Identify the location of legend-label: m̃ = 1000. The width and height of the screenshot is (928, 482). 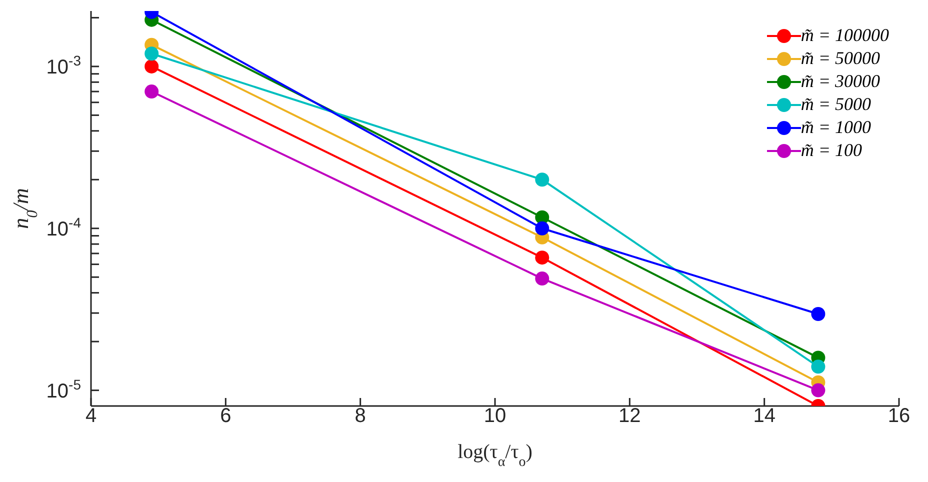
(835, 127).